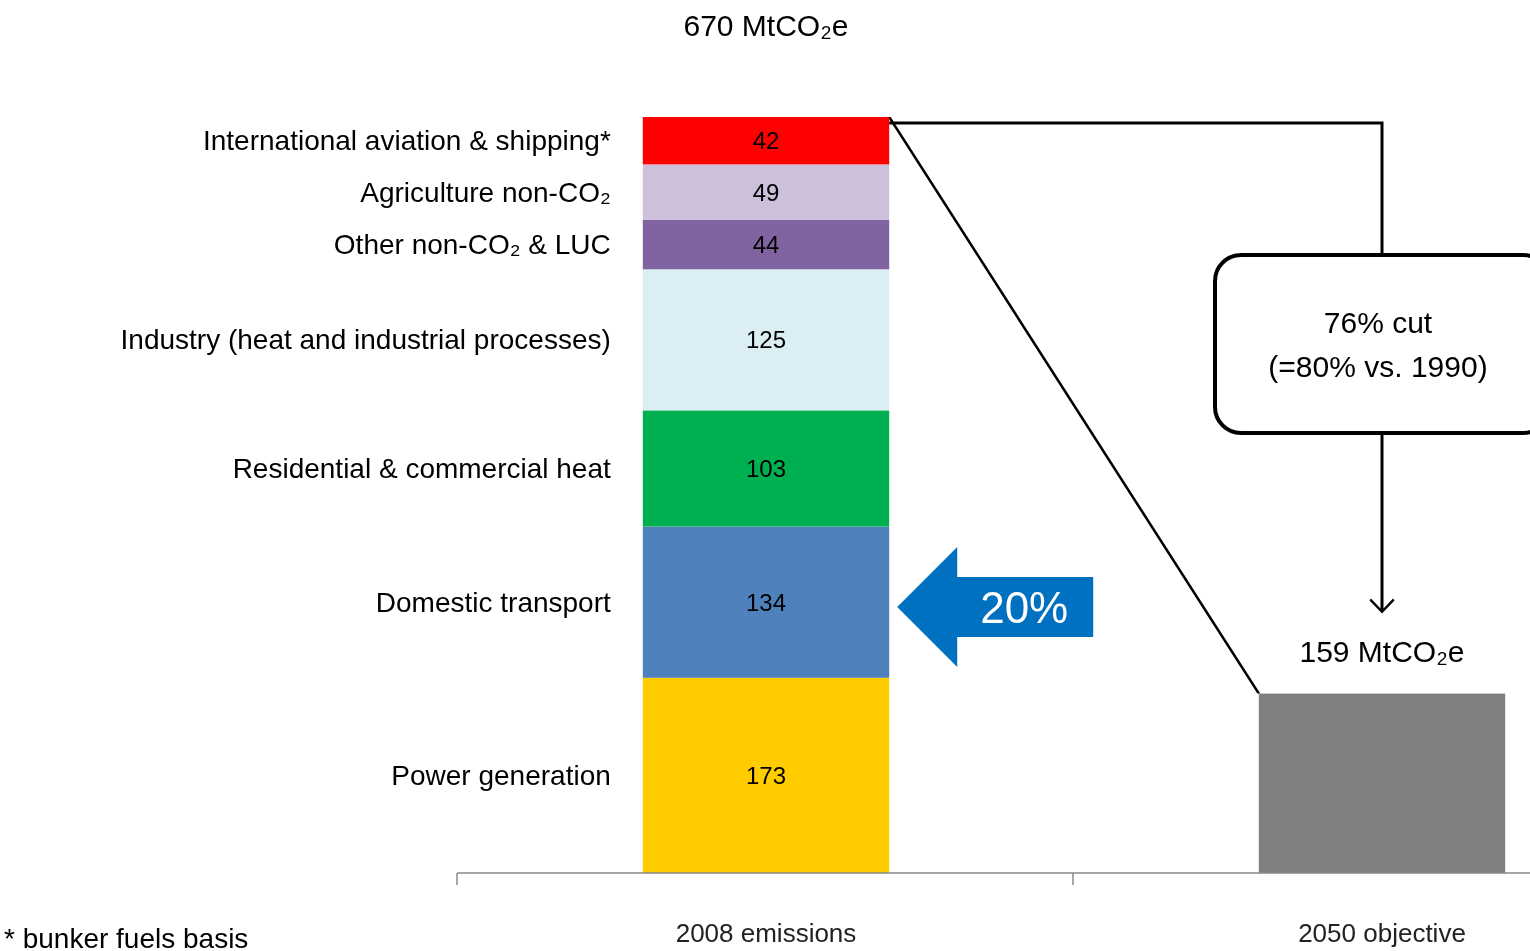 Image resolution: width=1530 pixels, height=951 pixels. Describe the element at coordinates (766, 340) in the screenshot. I see `data-label: 125` at that location.